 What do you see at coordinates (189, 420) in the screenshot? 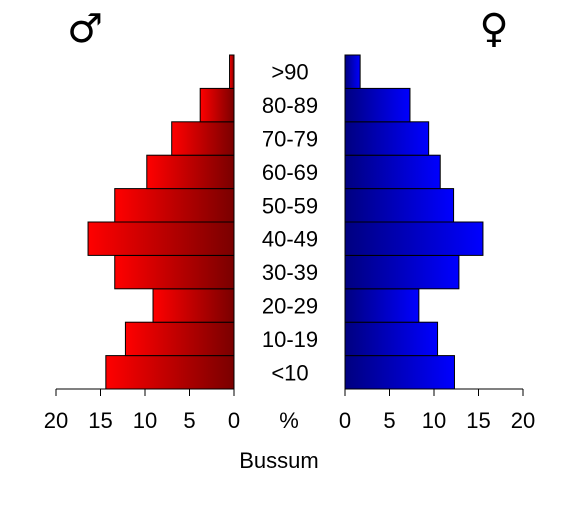
I see `male-tick-label-1: 5` at bounding box center [189, 420].